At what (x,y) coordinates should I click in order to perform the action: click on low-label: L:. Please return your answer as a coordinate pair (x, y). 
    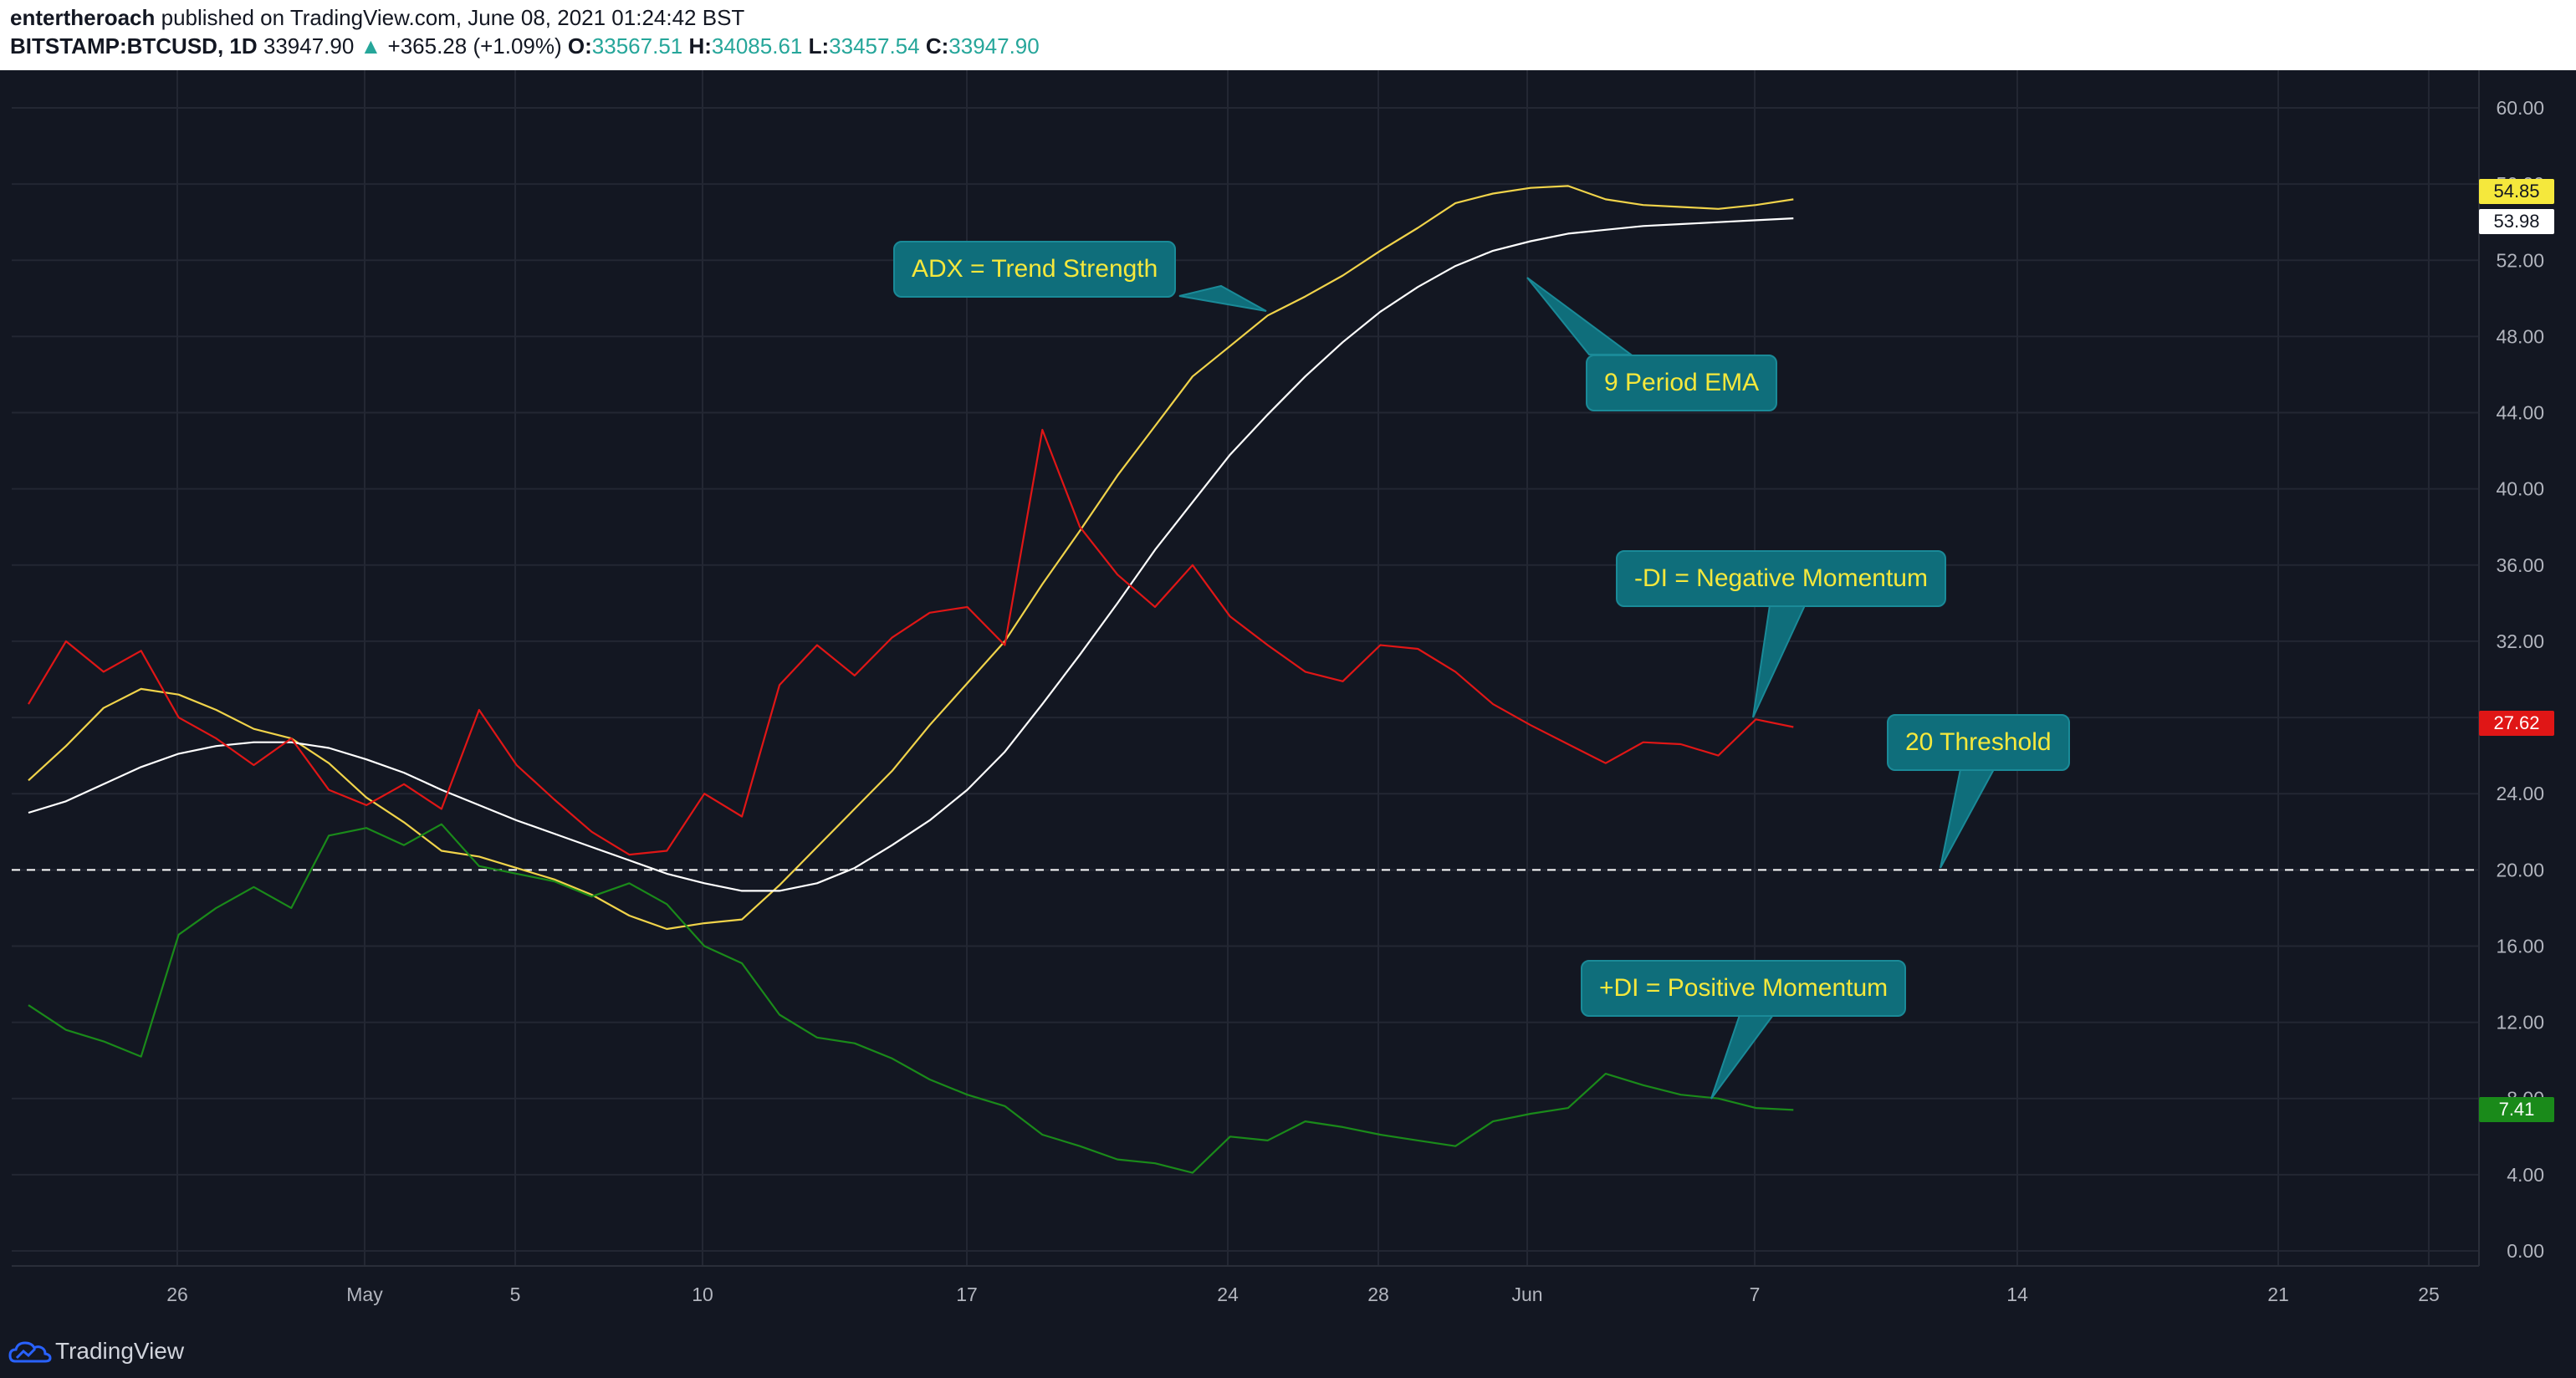
    Looking at the image, I should click on (819, 46).